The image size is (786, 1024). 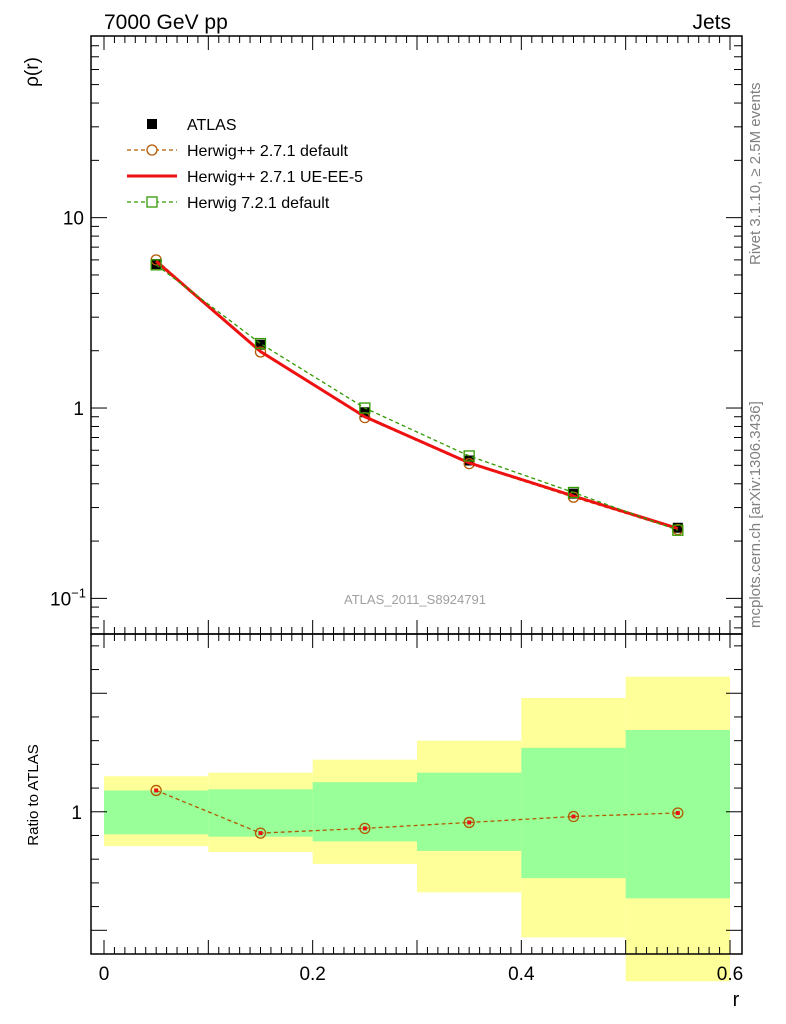 I want to click on y-tick-label: 1, so click(x=78, y=409).